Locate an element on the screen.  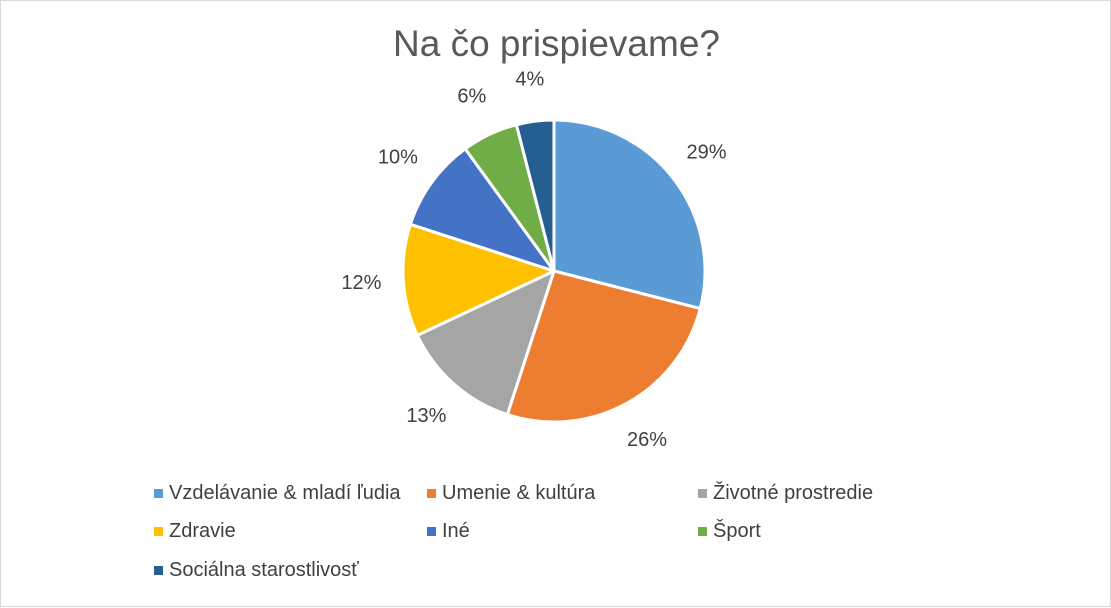
pie-slice-socialna-starostlivost is located at coordinates (535, 195).